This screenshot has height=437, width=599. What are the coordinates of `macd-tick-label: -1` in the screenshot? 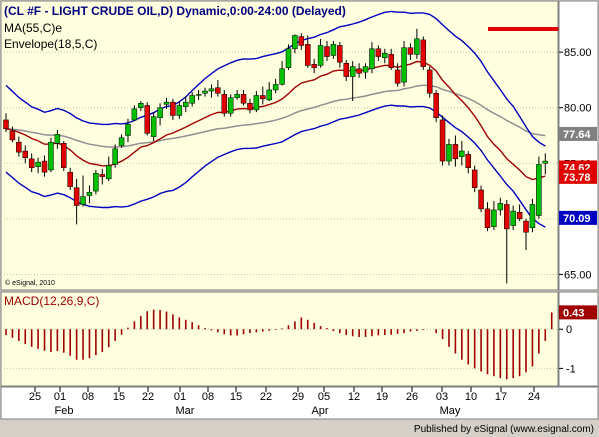 It's located at (571, 369).